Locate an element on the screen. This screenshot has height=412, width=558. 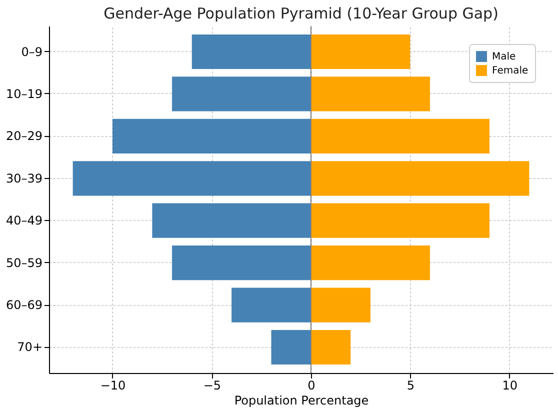
x-tick-label: 0 is located at coordinates (312, 385).